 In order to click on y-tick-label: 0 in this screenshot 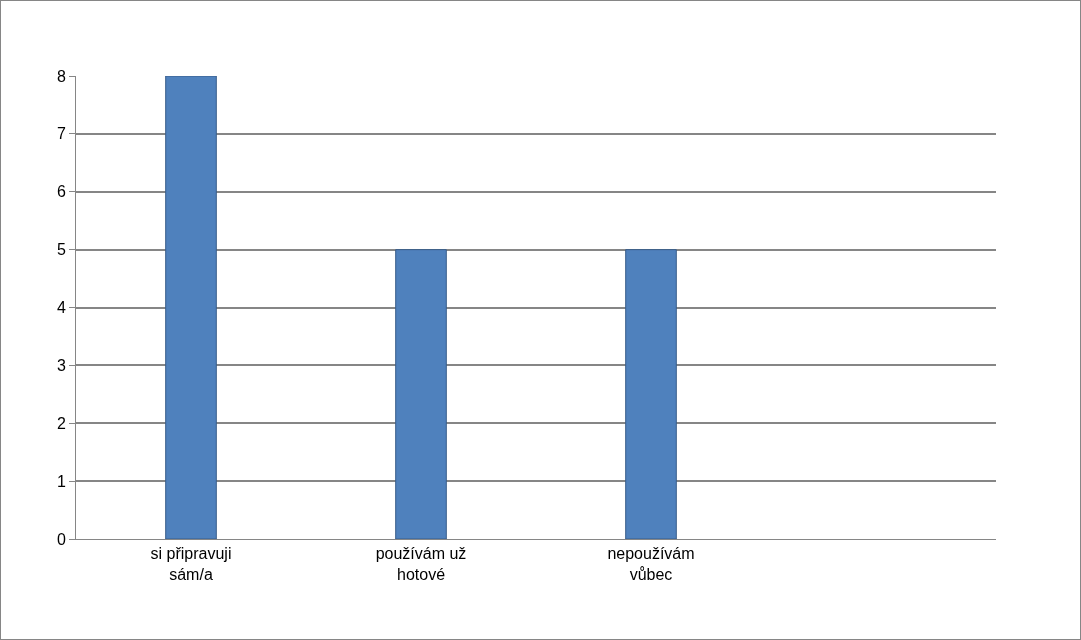, I will do `click(61, 539)`.